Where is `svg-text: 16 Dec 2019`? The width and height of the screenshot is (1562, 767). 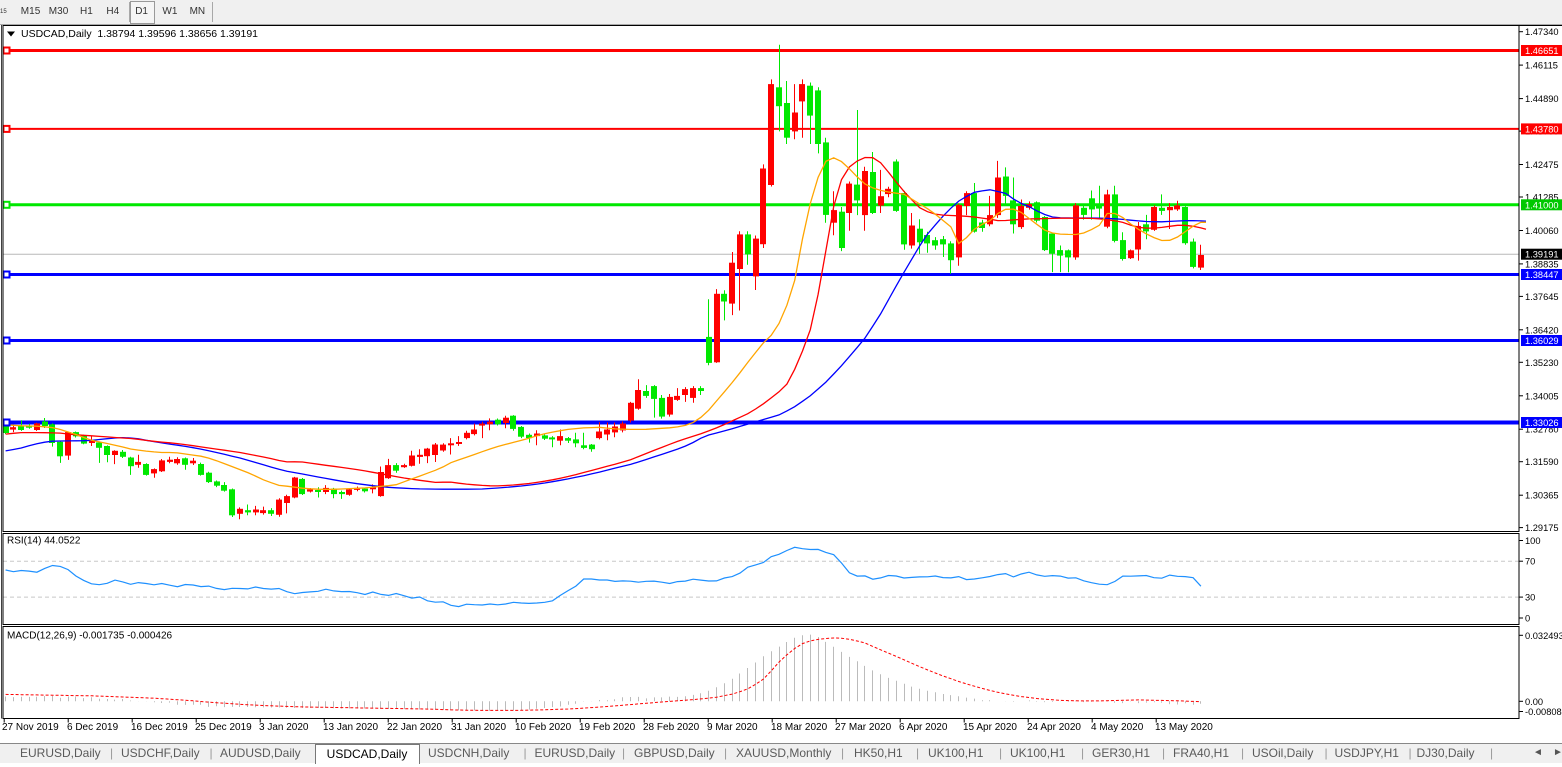
svg-text: 16 Dec 2019 is located at coordinates (159, 727).